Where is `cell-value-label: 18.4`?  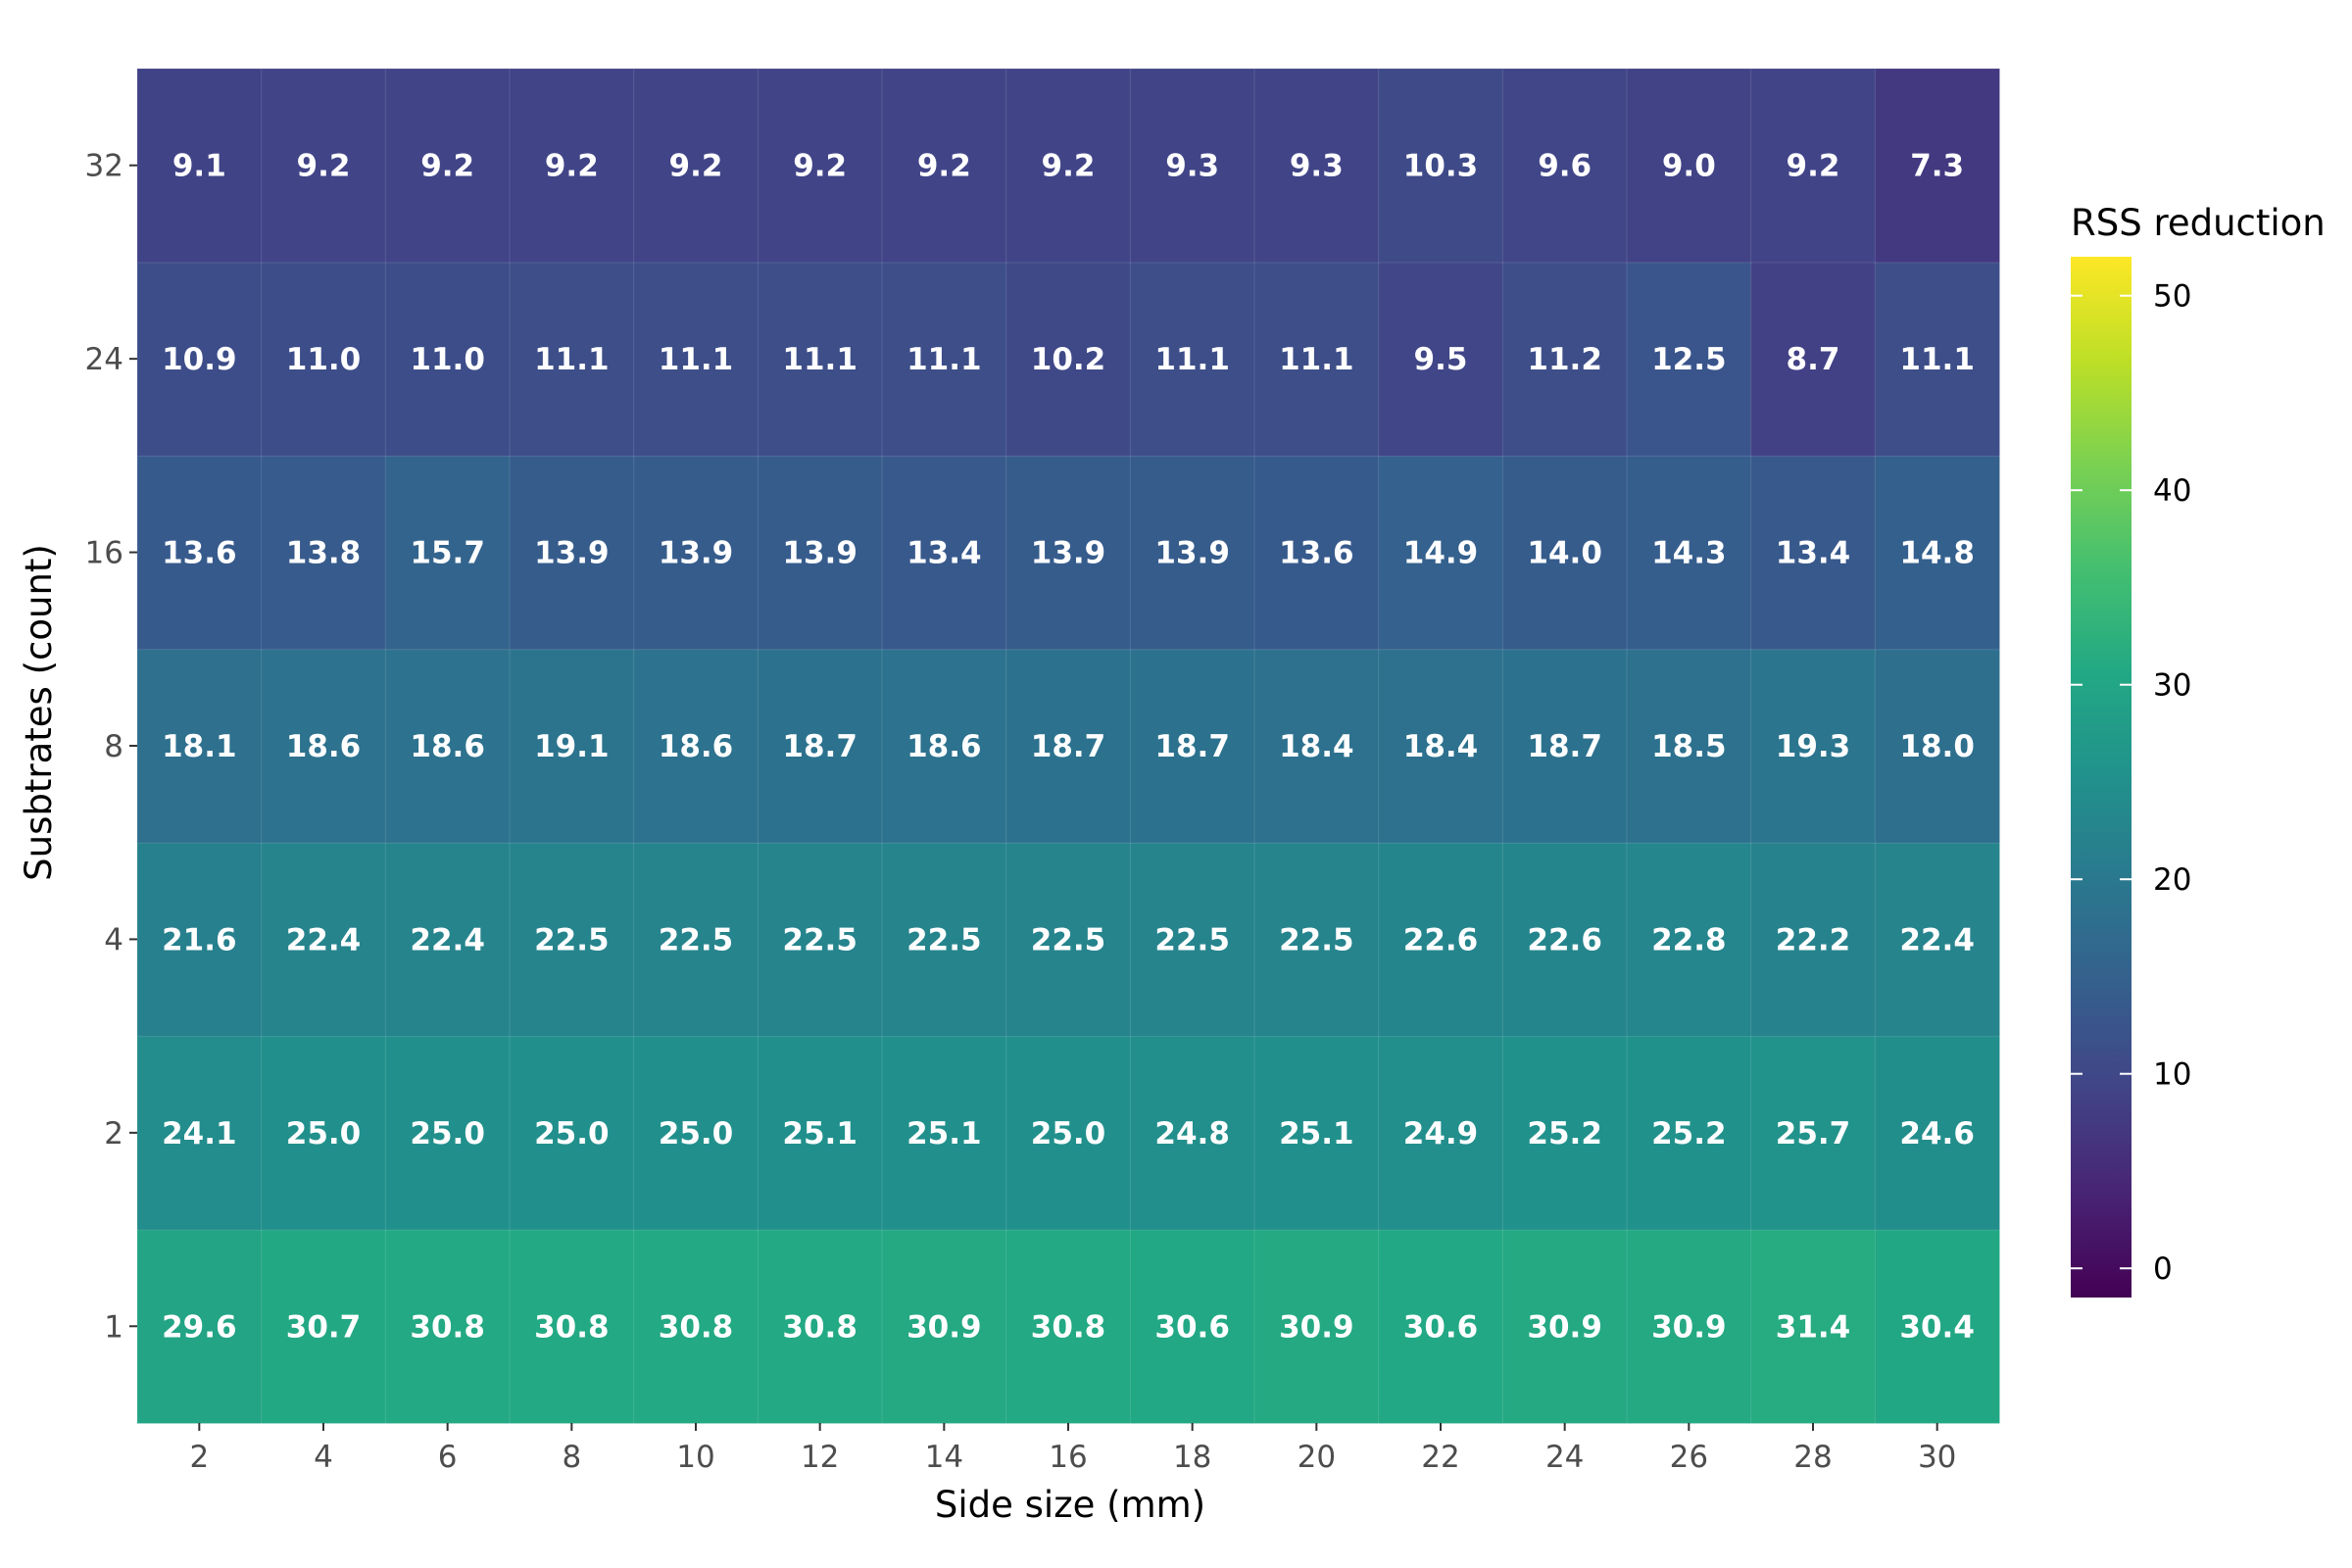
cell-value-label: 18.4 is located at coordinates (1316, 746).